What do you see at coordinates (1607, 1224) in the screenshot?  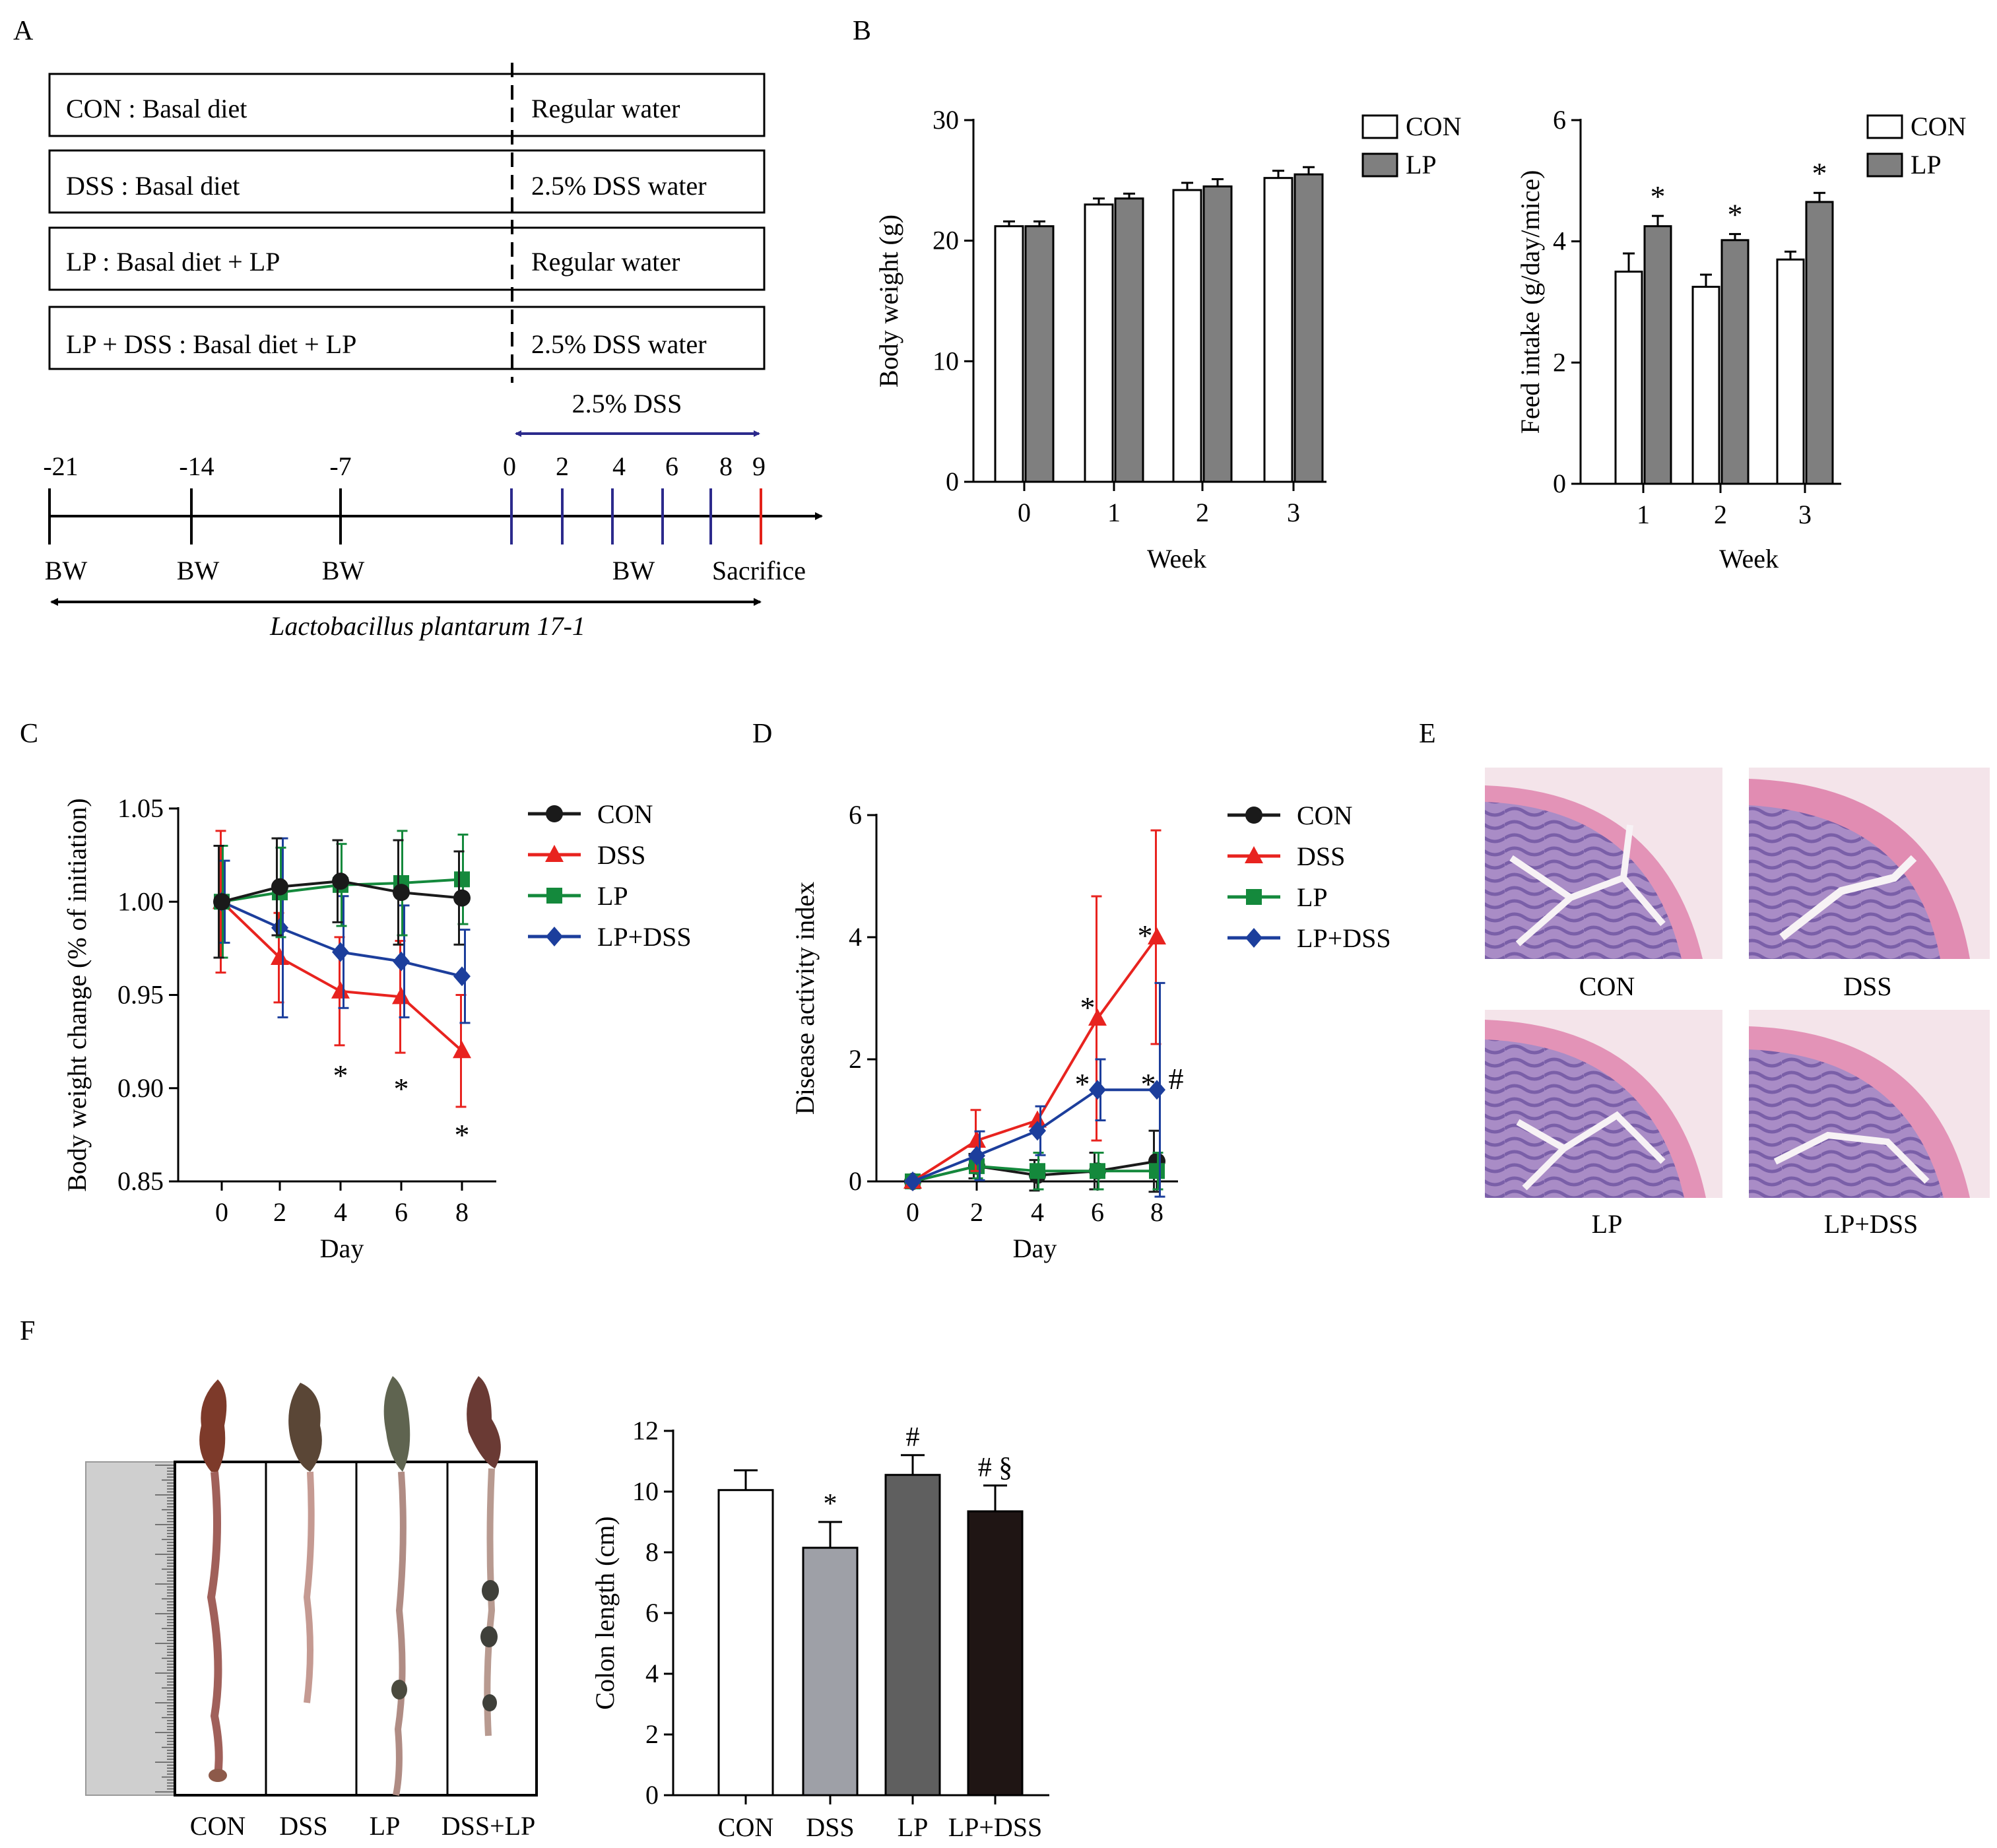 I see `histology-label: LP` at bounding box center [1607, 1224].